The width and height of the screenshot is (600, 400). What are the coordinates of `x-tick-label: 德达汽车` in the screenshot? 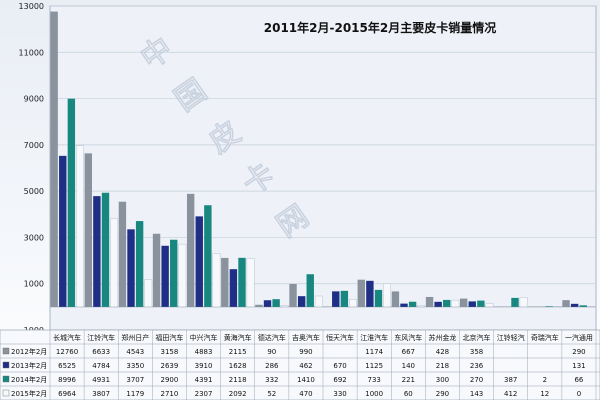 It's located at (272, 337).